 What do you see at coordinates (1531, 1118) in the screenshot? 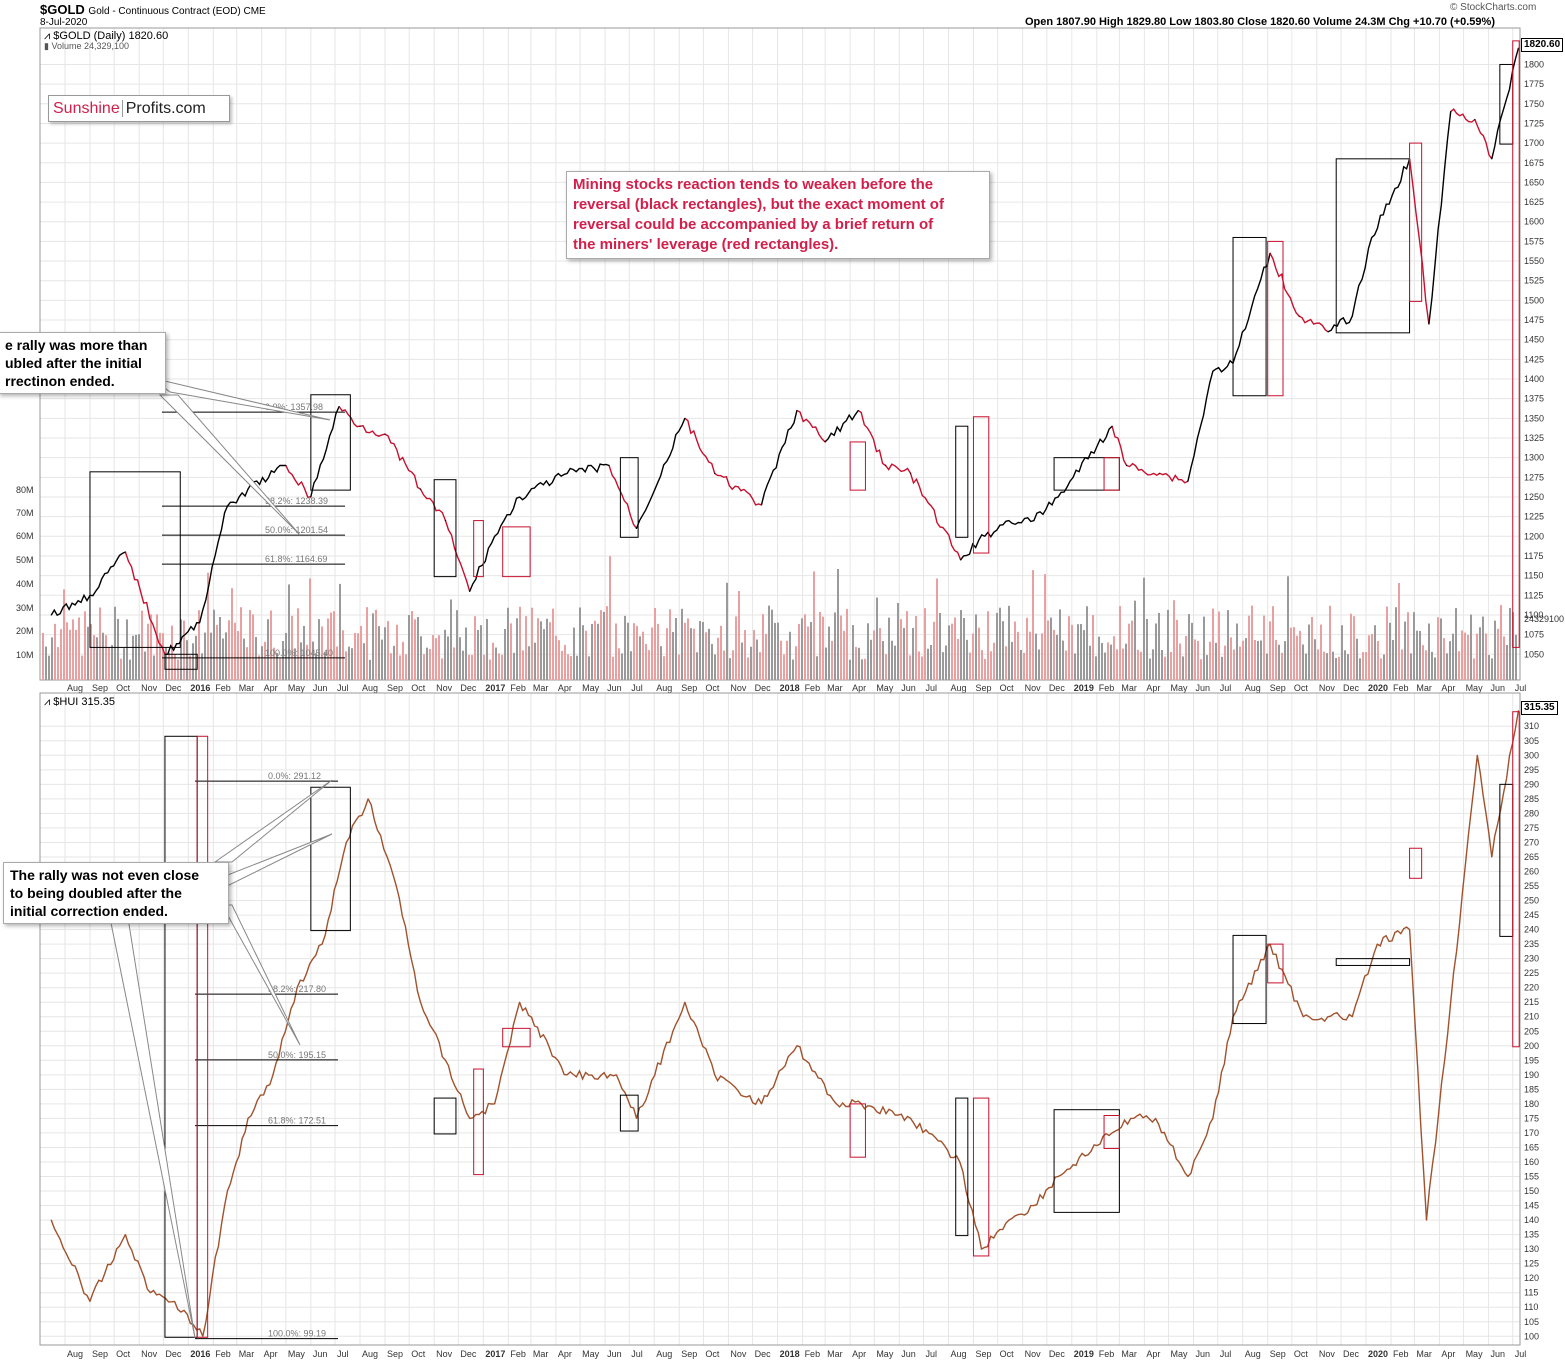
I see `hui-y-tick-label: 175` at bounding box center [1531, 1118].